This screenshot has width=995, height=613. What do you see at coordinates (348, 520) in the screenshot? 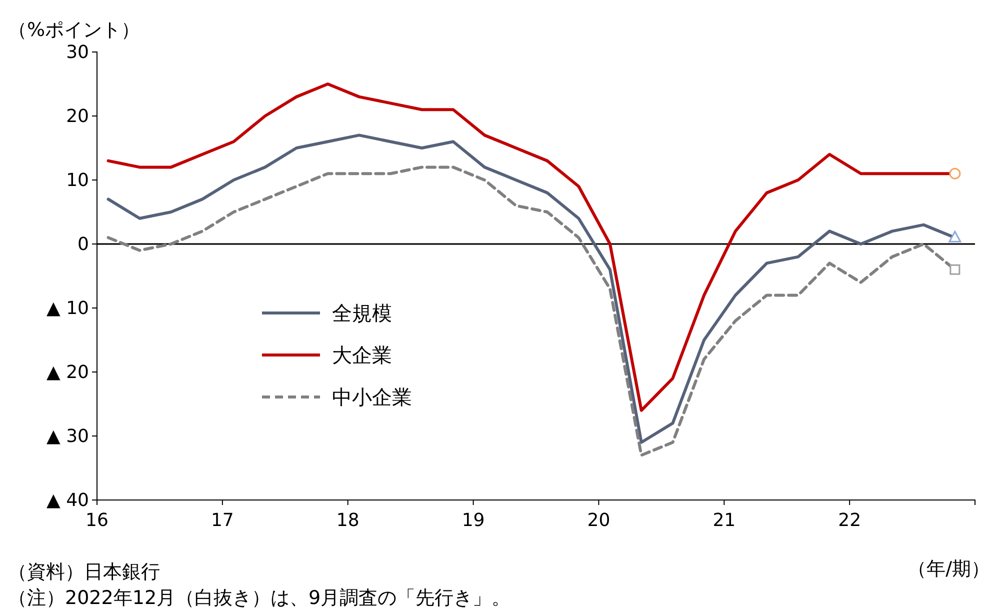
I see `x-tick-label: 18` at bounding box center [348, 520].